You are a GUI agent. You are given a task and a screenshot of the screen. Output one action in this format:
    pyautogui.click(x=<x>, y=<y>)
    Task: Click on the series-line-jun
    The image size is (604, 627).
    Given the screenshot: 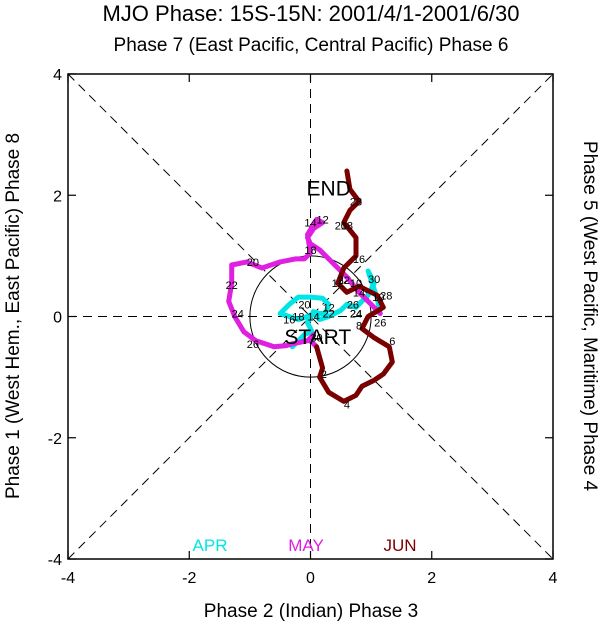 What is the action you would take?
    pyautogui.click(x=354, y=286)
    